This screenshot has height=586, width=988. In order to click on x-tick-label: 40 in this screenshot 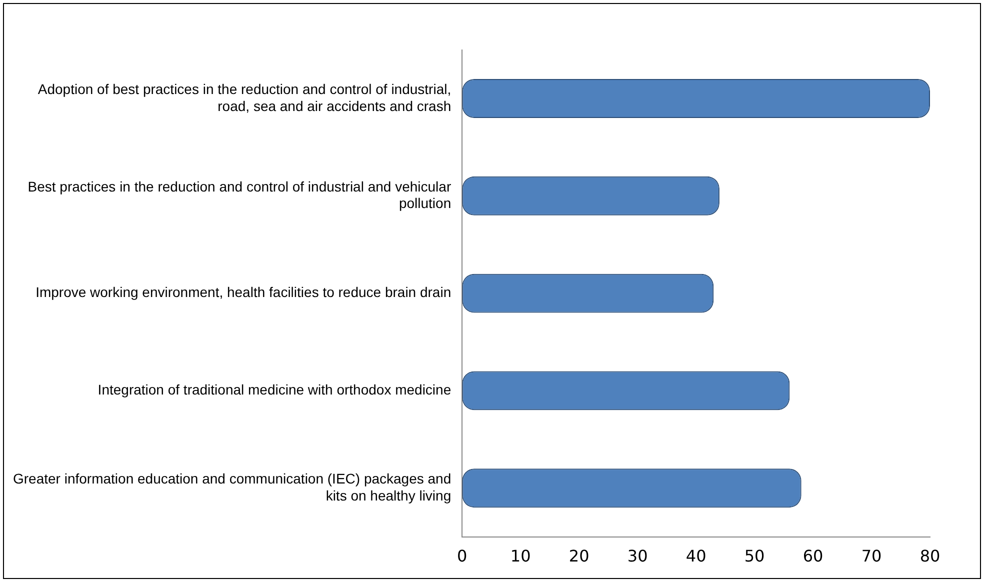, I will do `click(696, 556)`.